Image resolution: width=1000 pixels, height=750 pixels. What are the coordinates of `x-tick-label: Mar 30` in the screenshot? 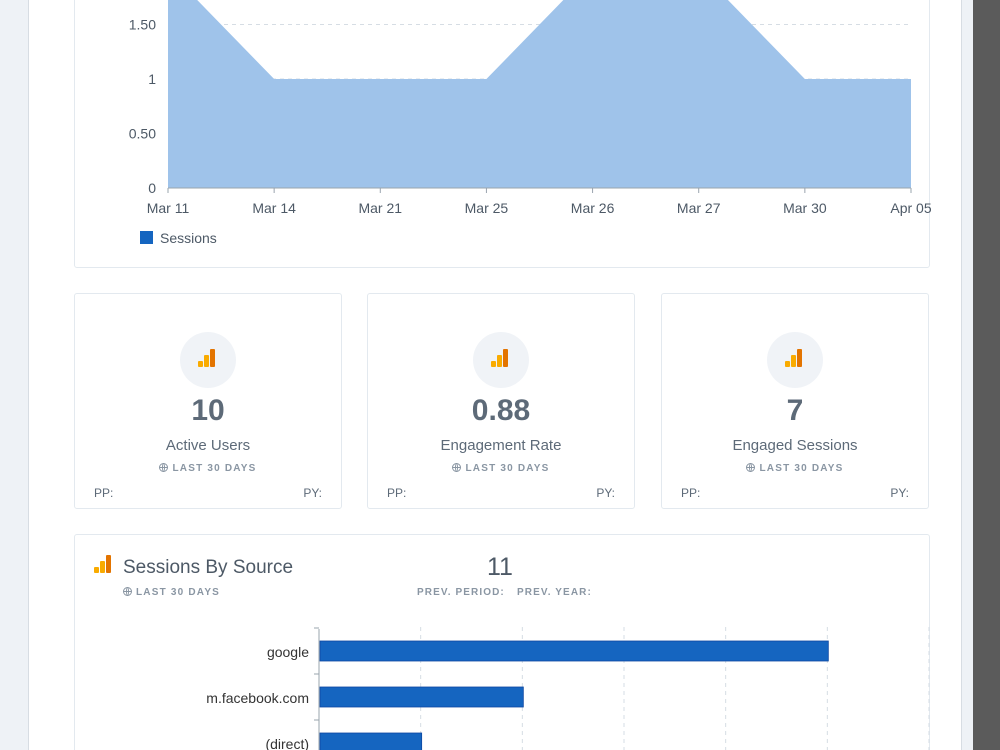 It's located at (805, 208).